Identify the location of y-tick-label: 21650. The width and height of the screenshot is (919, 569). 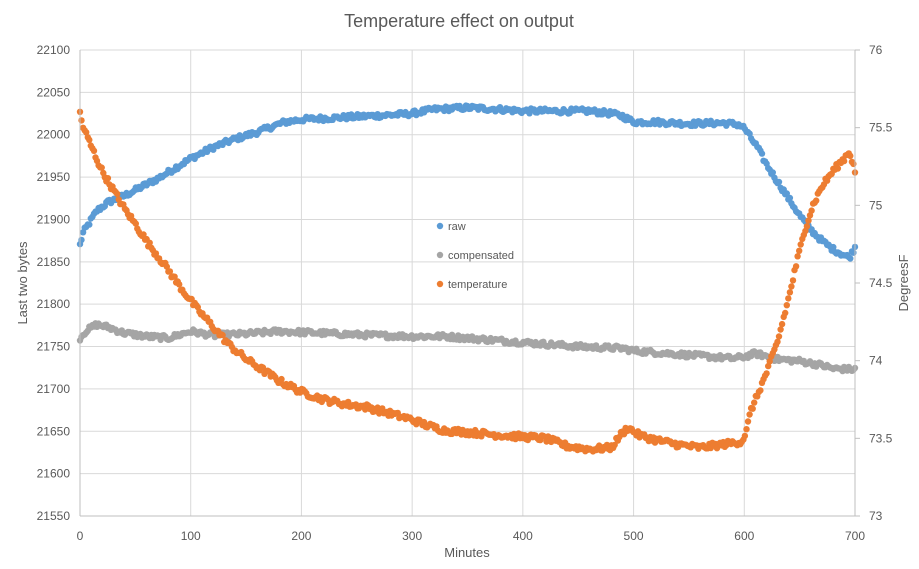
(54, 431).